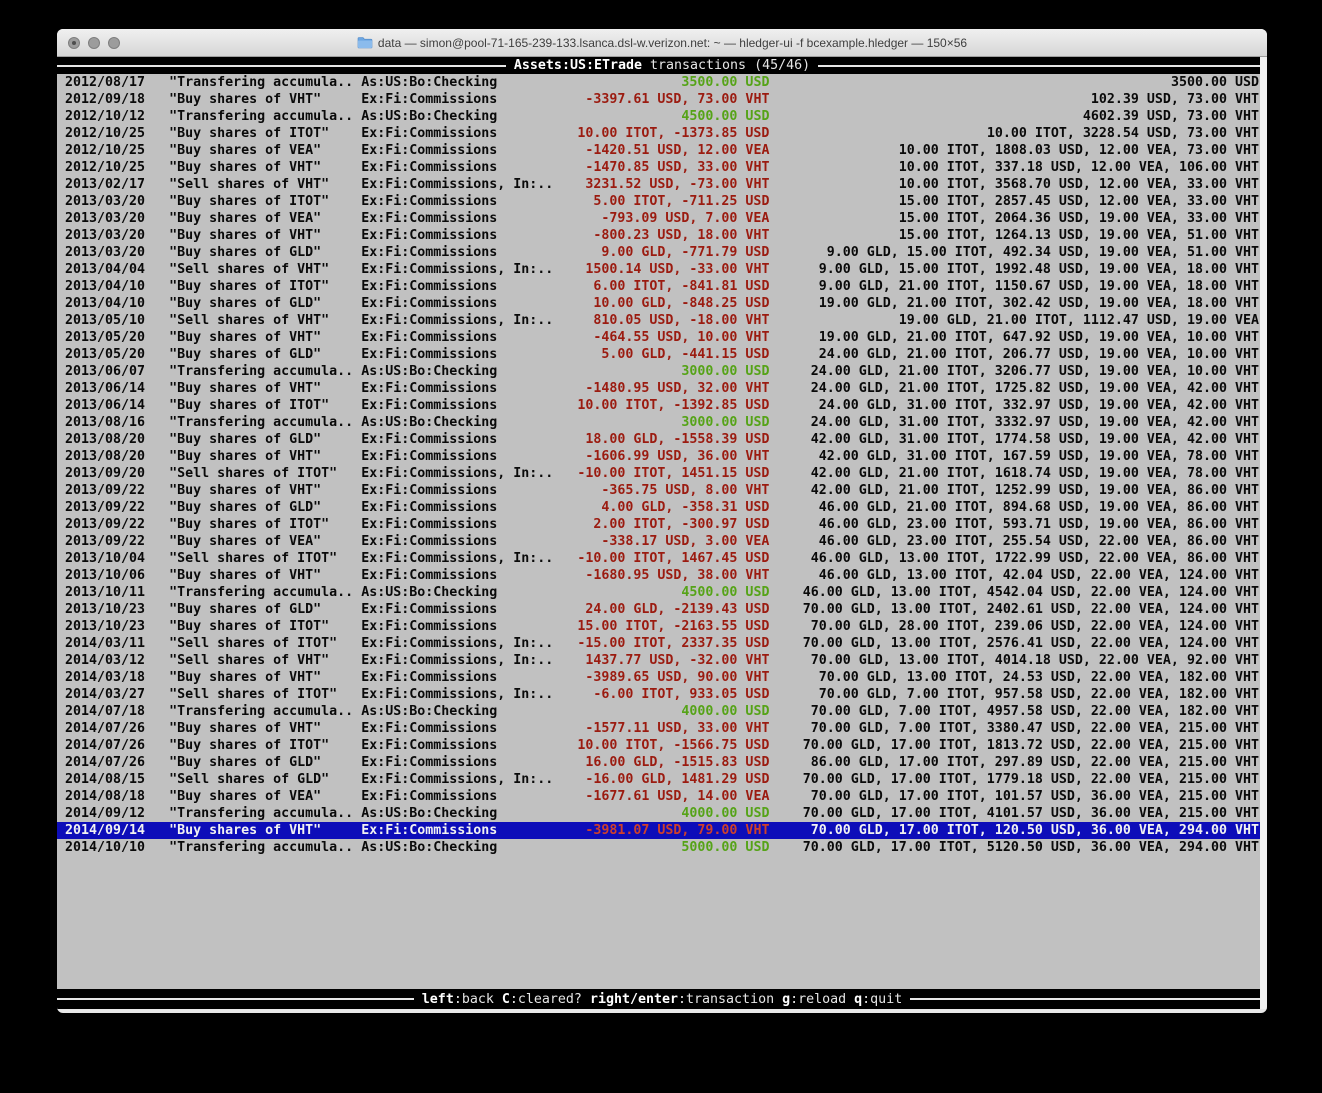 Image resolution: width=1322 pixels, height=1093 pixels. What do you see at coordinates (786, 999) in the screenshot?
I see `help-key: g` at bounding box center [786, 999].